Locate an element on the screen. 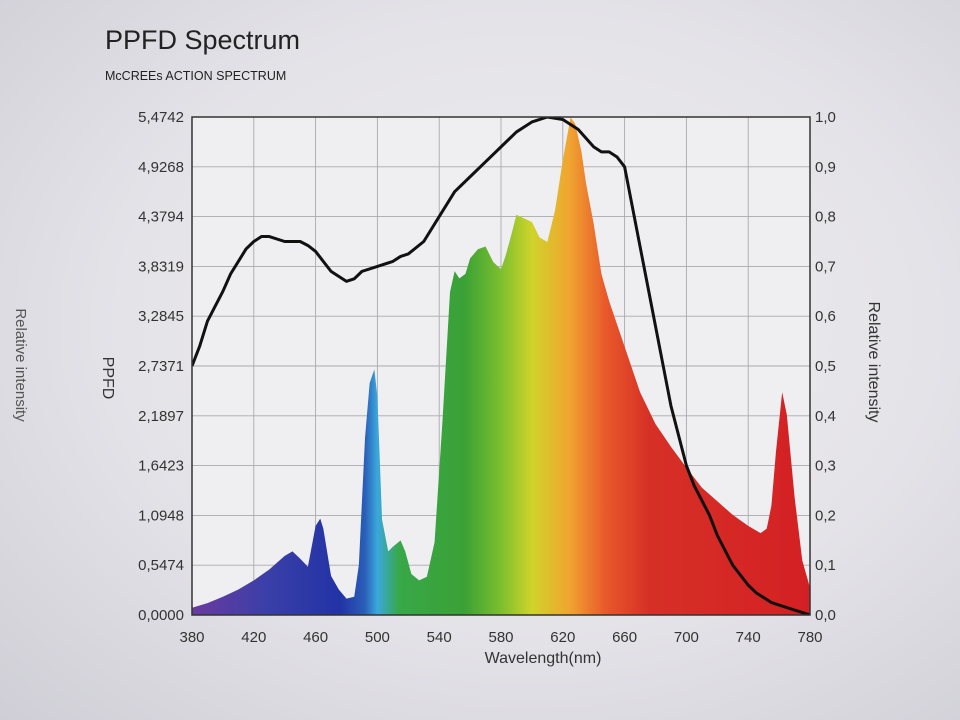  x-tick-label: 420 is located at coordinates (253, 637).